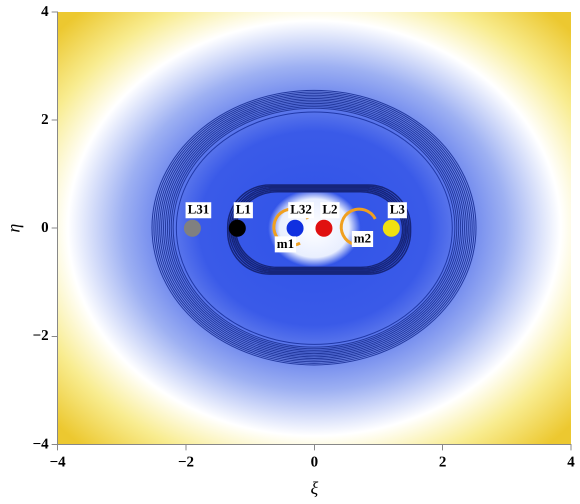 Image resolution: width=580 pixels, height=504 pixels. What do you see at coordinates (363, 238) in the screenshot?
I see `annotation: m2` at bounding box center [363, 238].